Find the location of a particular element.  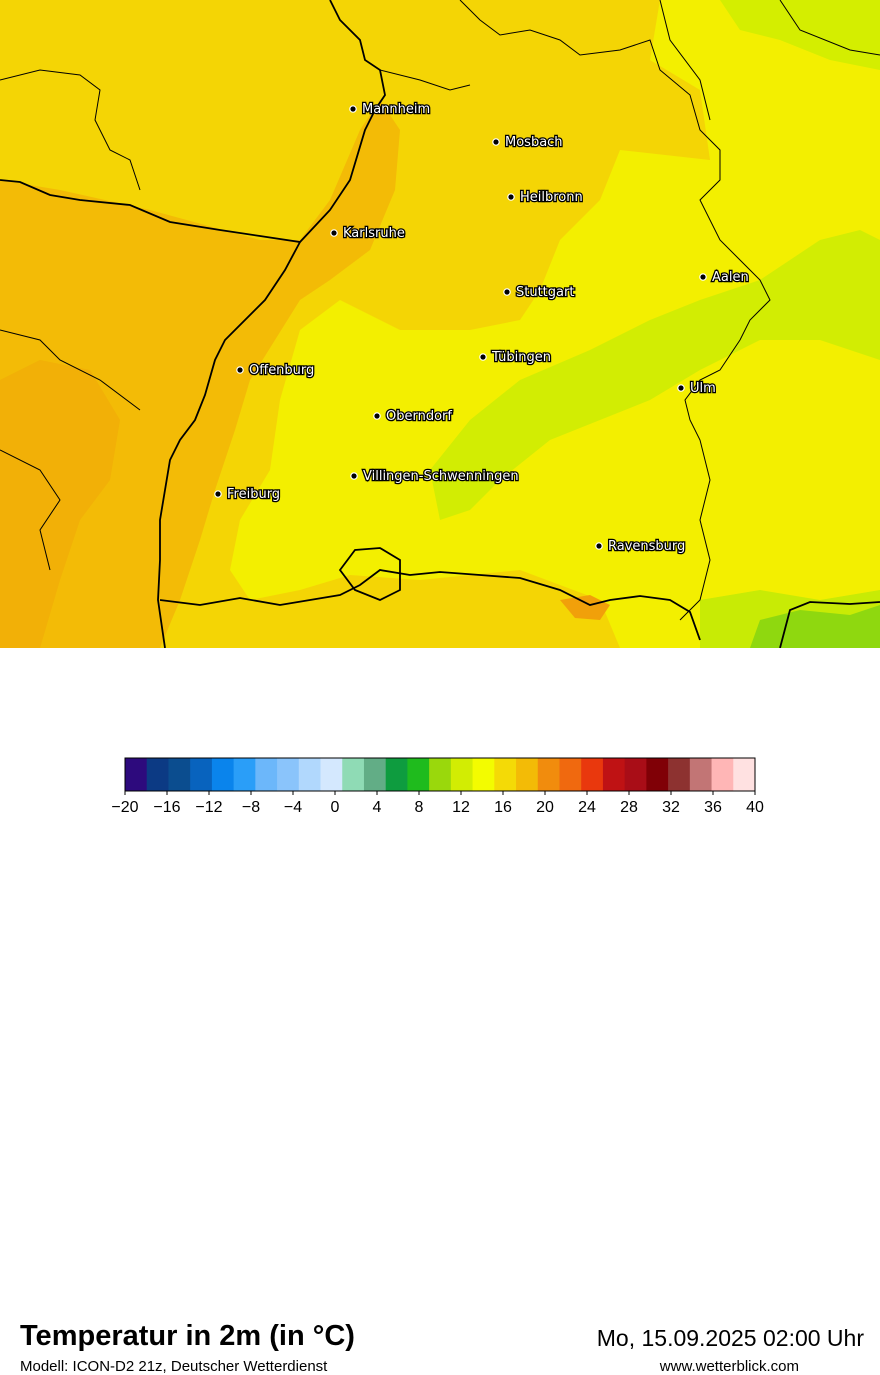

colorbar-swatches is located at coordinates (440, 774).